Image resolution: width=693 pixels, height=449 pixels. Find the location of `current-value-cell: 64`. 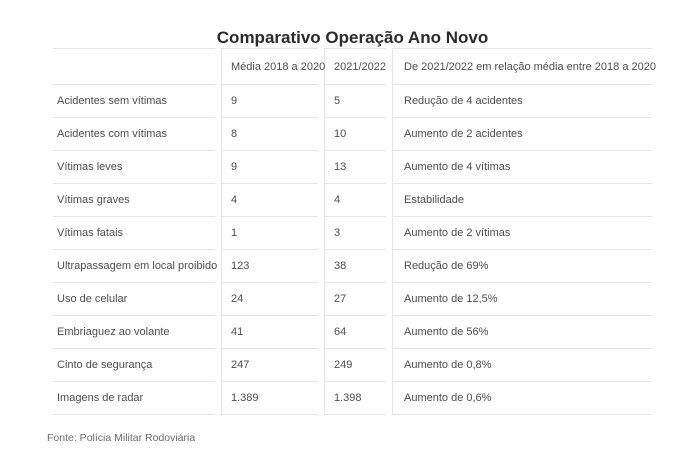

current-value-cell: 64 is located at coordinates (355, 332).